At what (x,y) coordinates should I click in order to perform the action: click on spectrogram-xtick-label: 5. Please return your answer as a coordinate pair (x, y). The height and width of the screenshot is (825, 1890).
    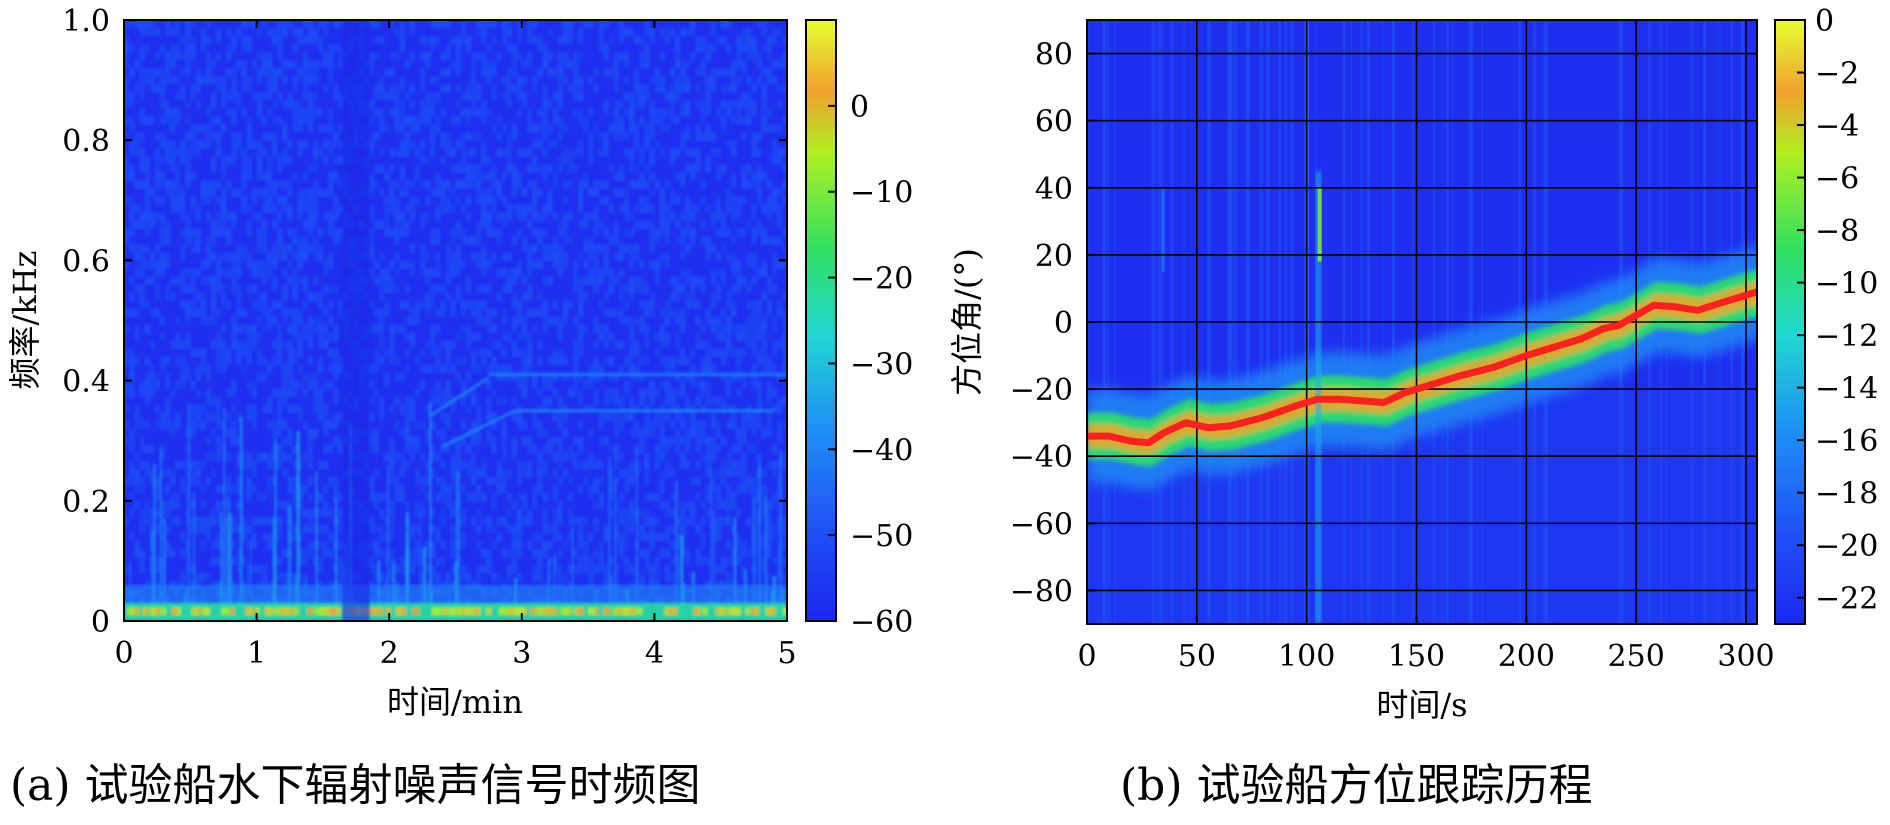
    Looking at the image, I should click on (786, 653).